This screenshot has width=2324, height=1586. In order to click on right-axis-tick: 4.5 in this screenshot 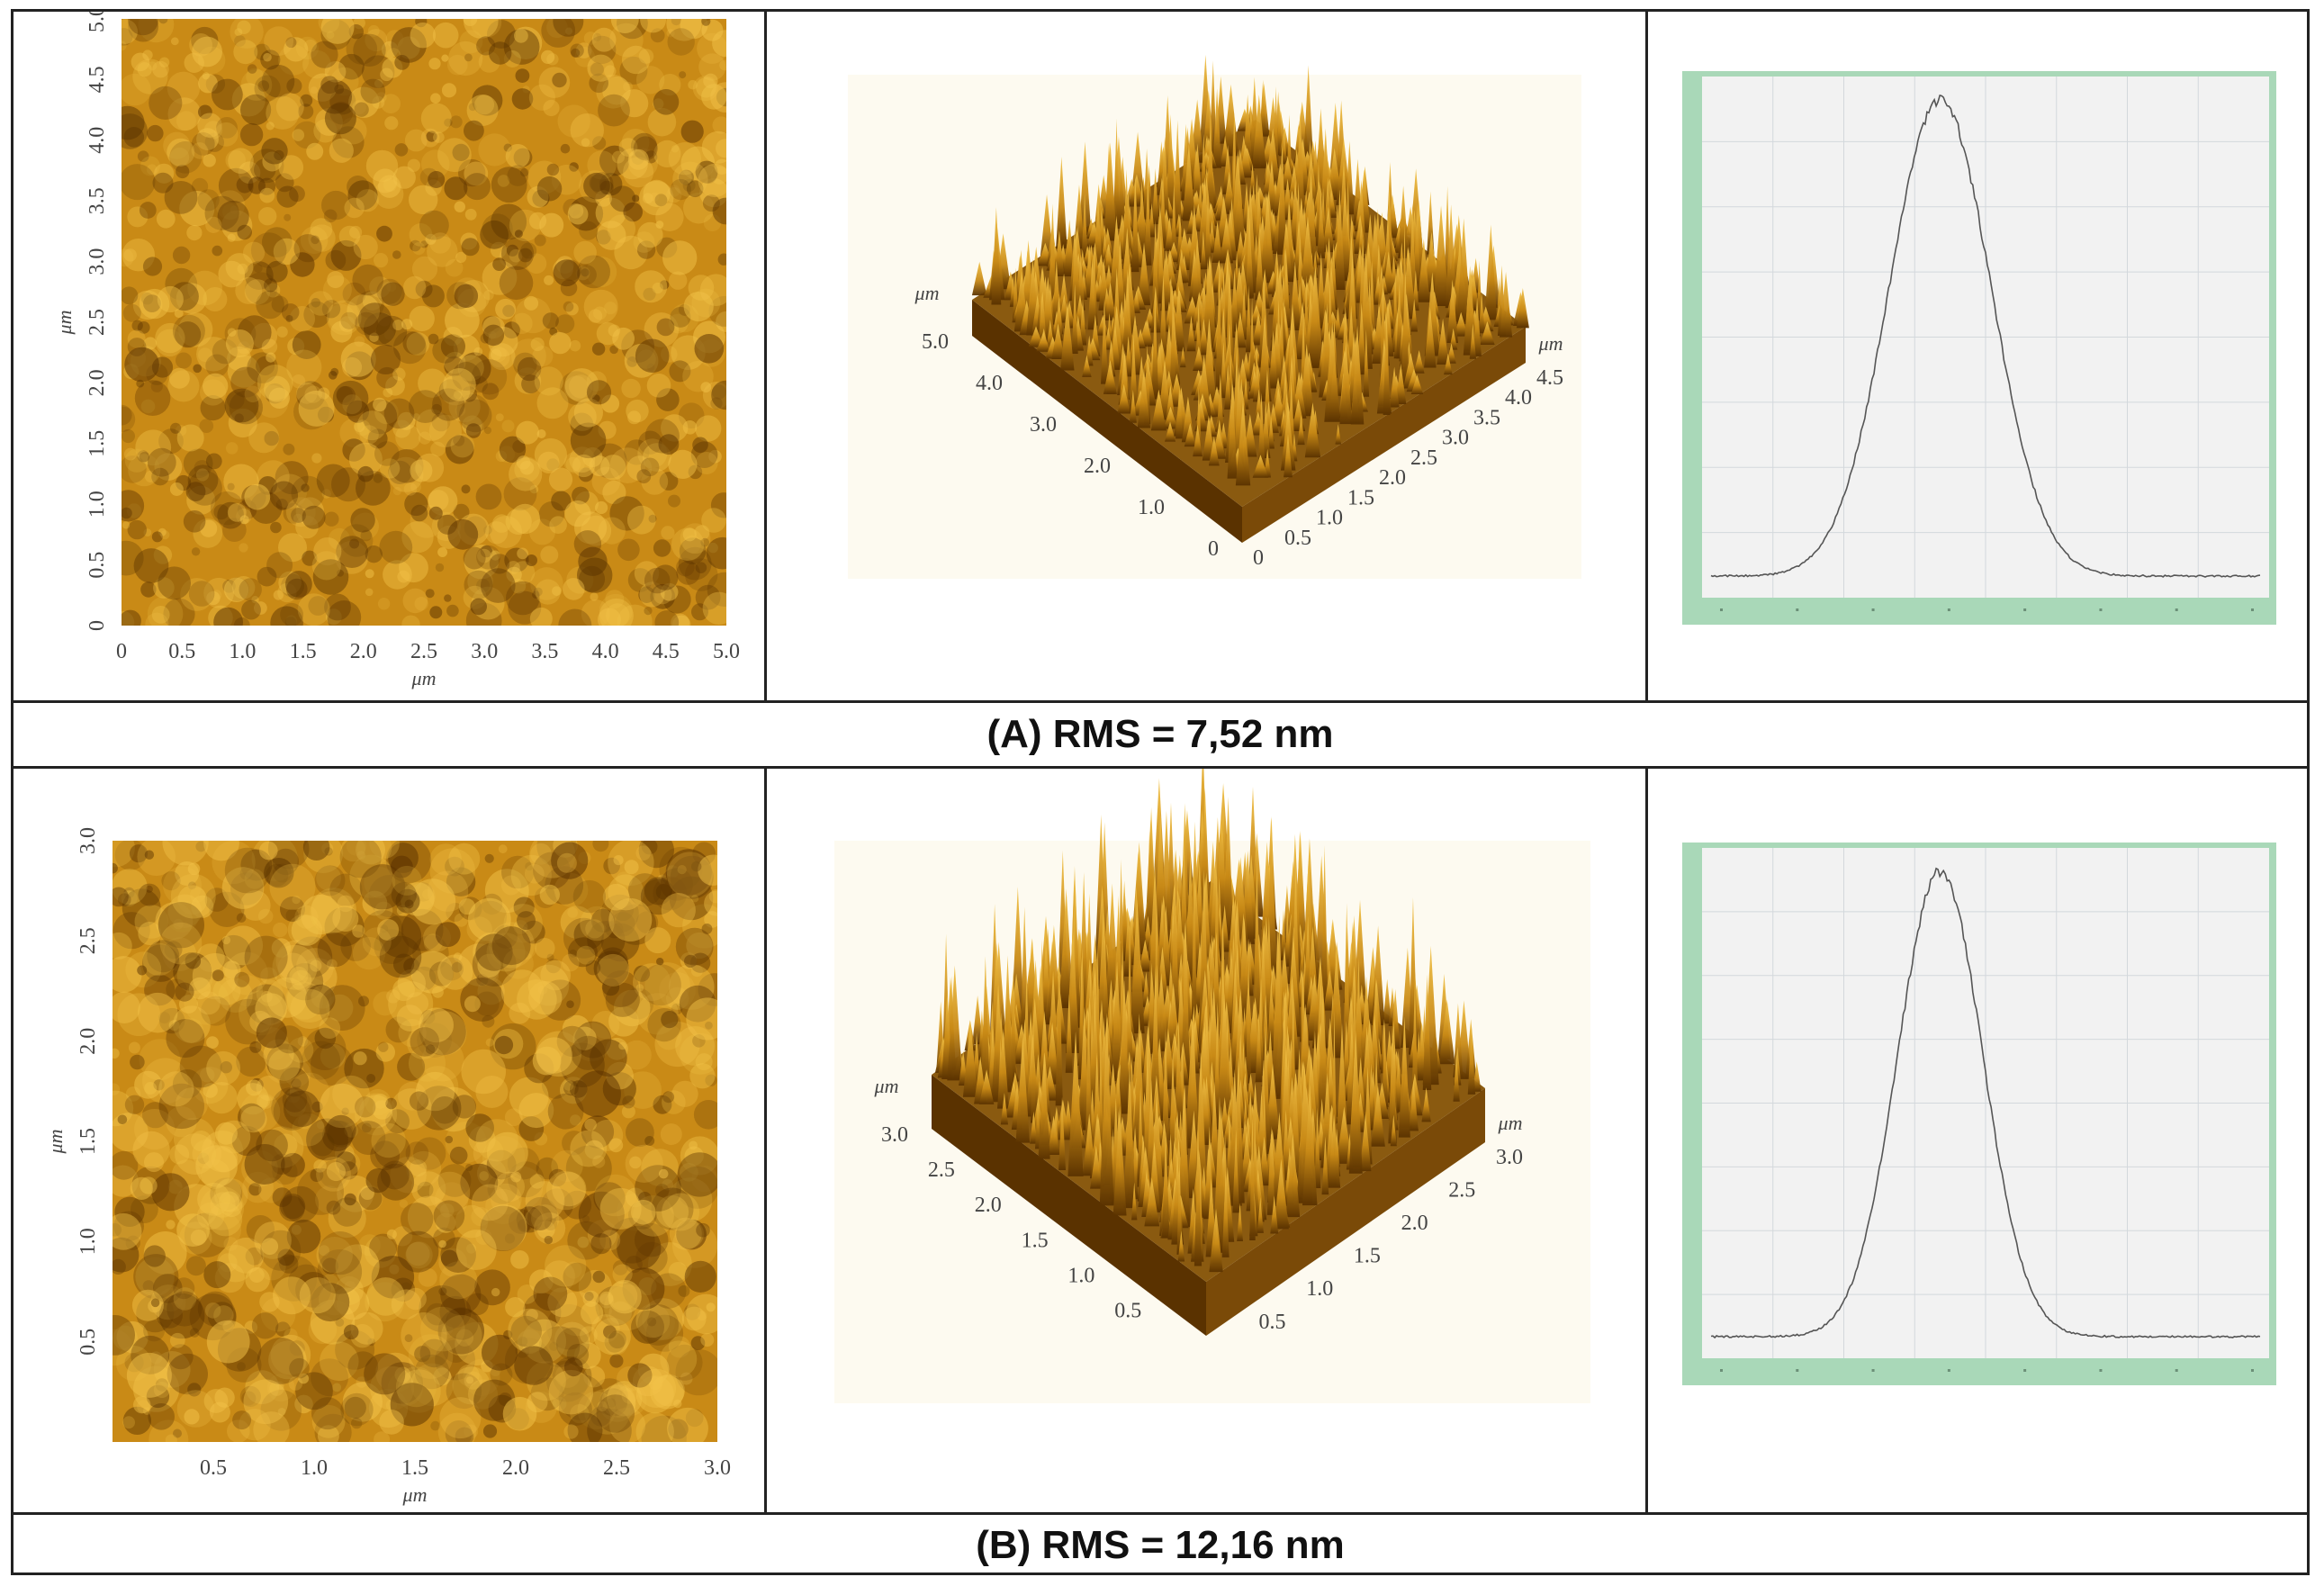, I will do `click(1549, 378)`.